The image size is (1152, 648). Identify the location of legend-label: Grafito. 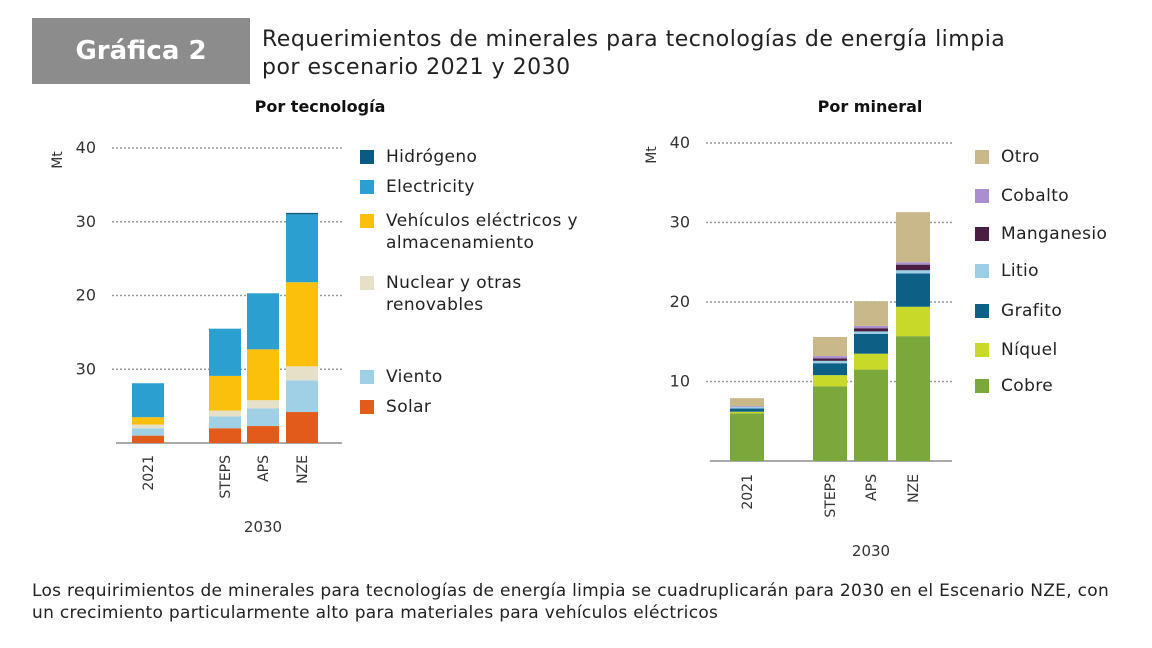
(1032, 311).